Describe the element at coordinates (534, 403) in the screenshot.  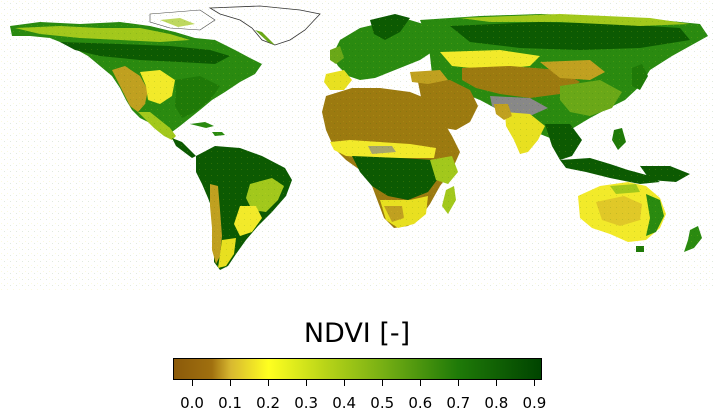
I see `colorbar-tick-label: 0.9` at that location.